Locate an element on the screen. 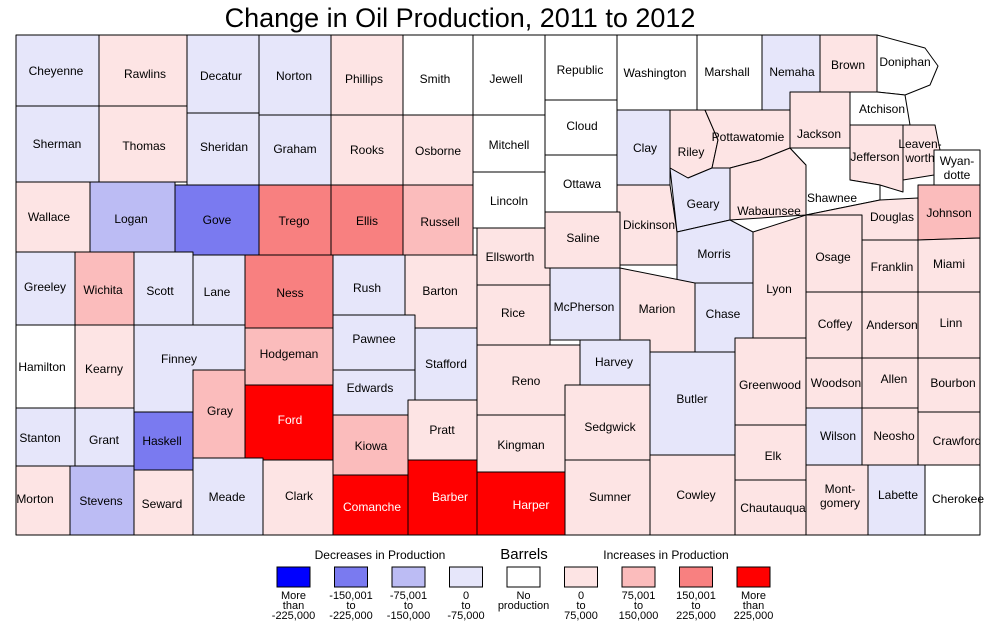  county-label-chautauqua: Chautauqua is located at coordinates (773, 508).